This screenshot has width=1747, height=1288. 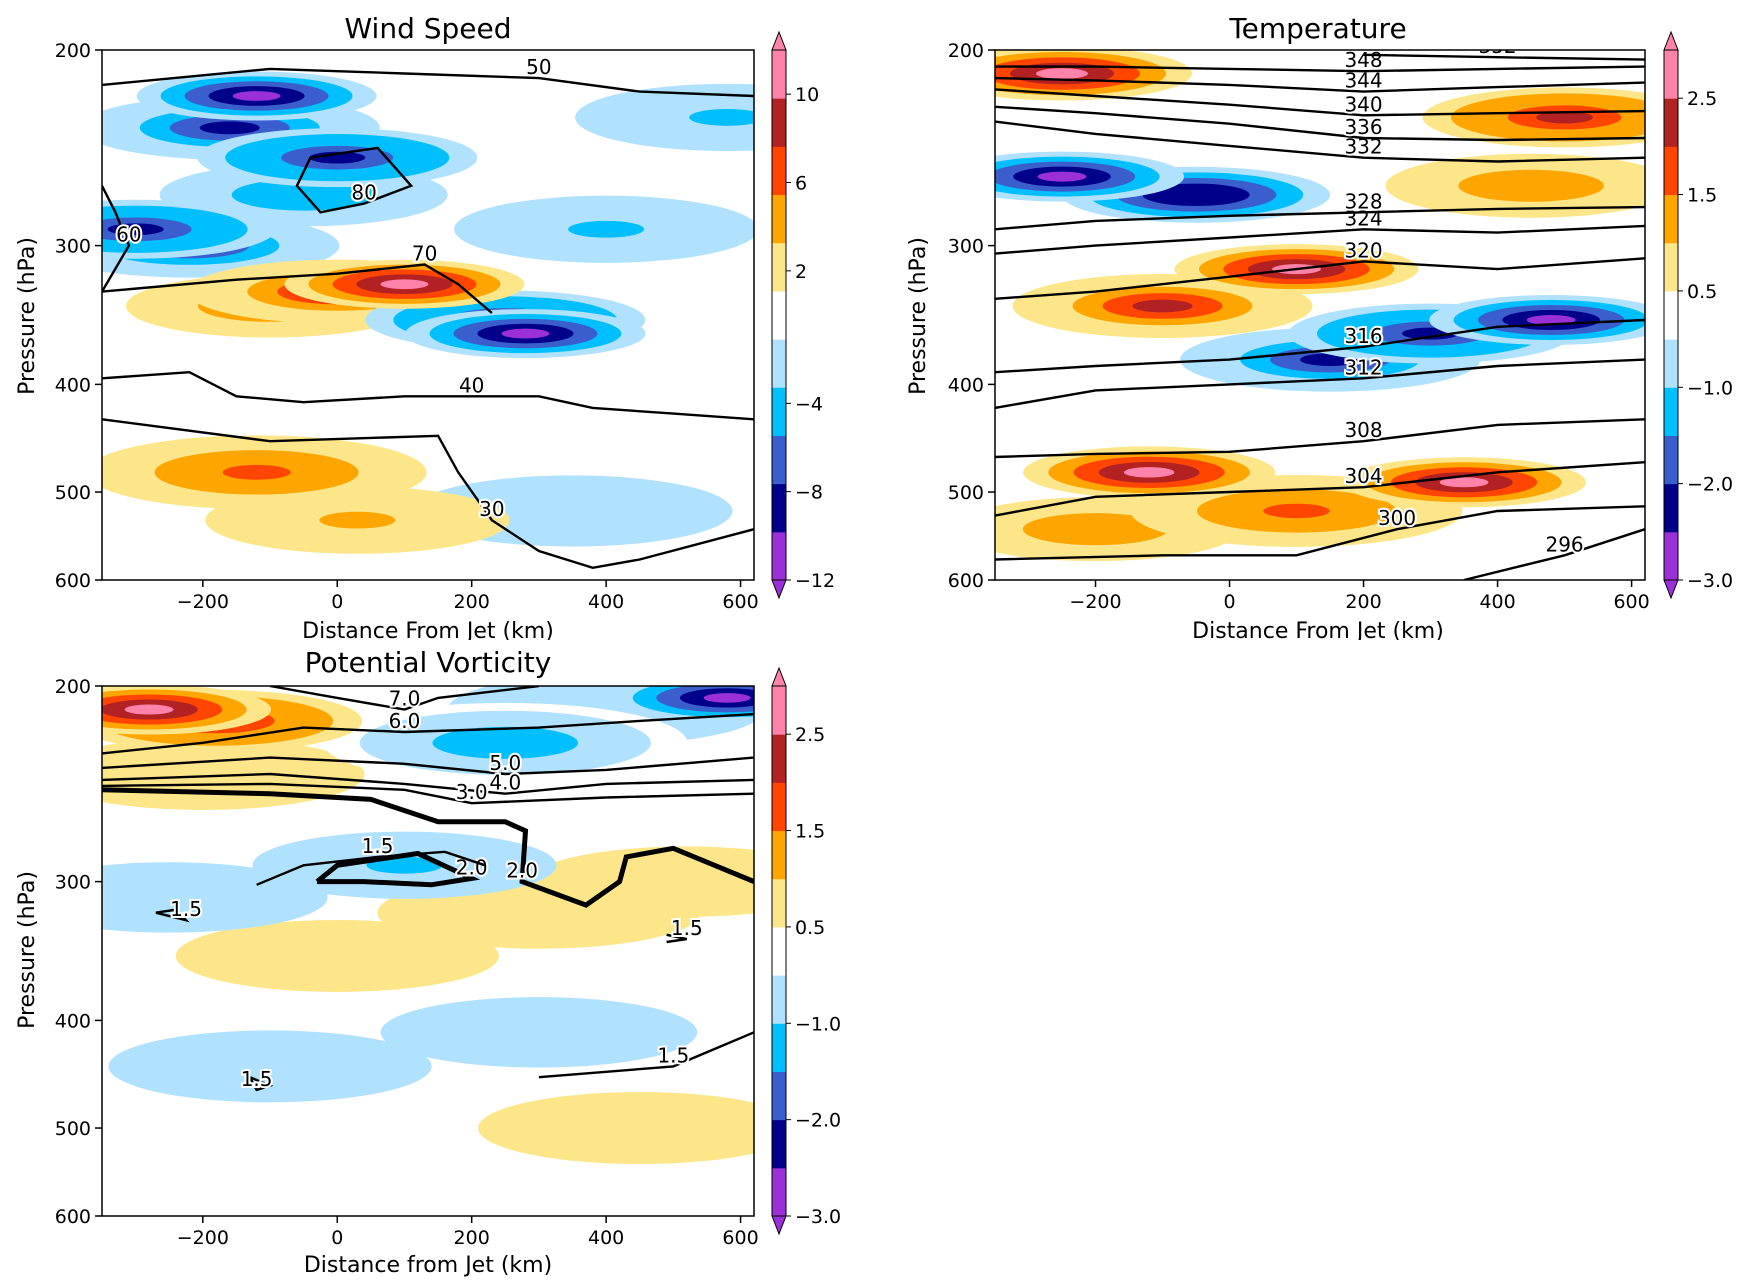 What do you see at coordinates (472, 867) in the screenshot?
I see `contour-label: 2.0` at bounding box center [472, 867].